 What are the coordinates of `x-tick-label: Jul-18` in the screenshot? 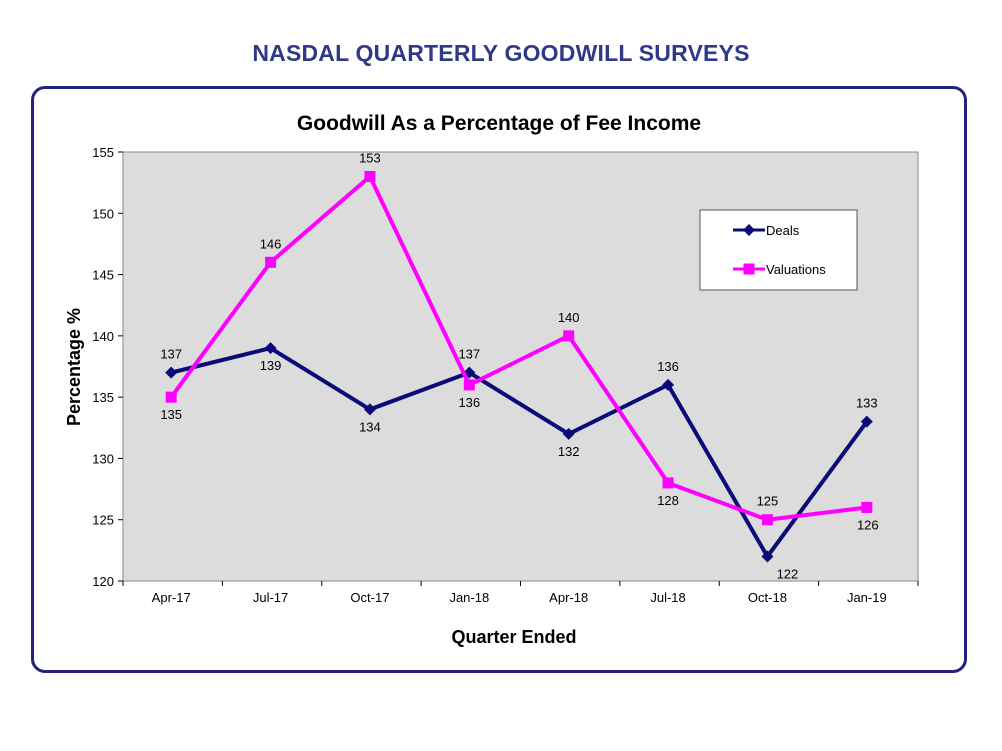 It's located at (667, 597).